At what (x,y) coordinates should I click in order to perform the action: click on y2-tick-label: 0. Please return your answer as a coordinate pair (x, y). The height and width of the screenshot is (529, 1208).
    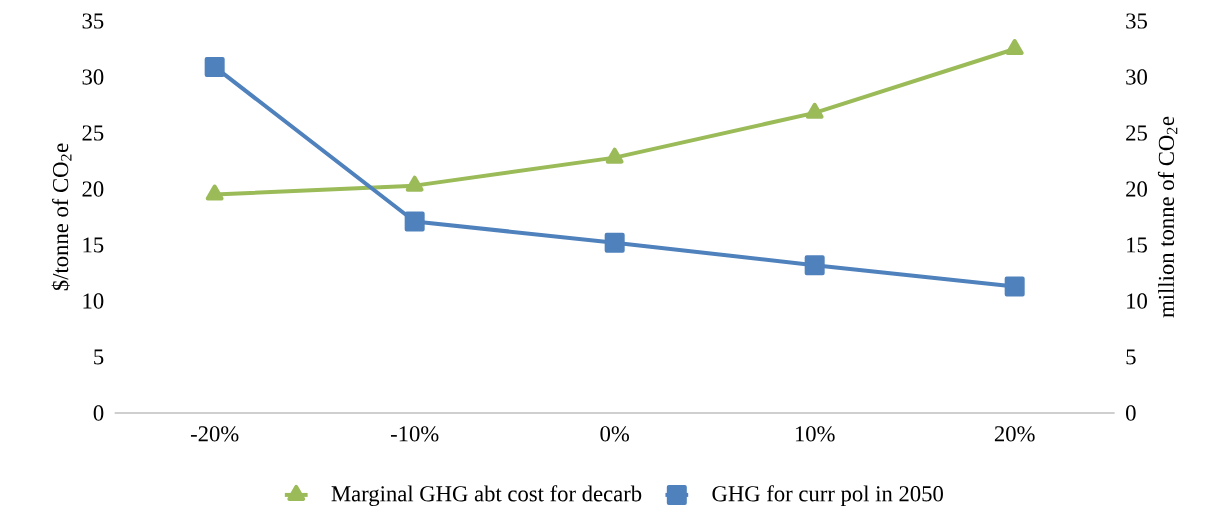
    Looking at the image, I should click on (1131, 413).